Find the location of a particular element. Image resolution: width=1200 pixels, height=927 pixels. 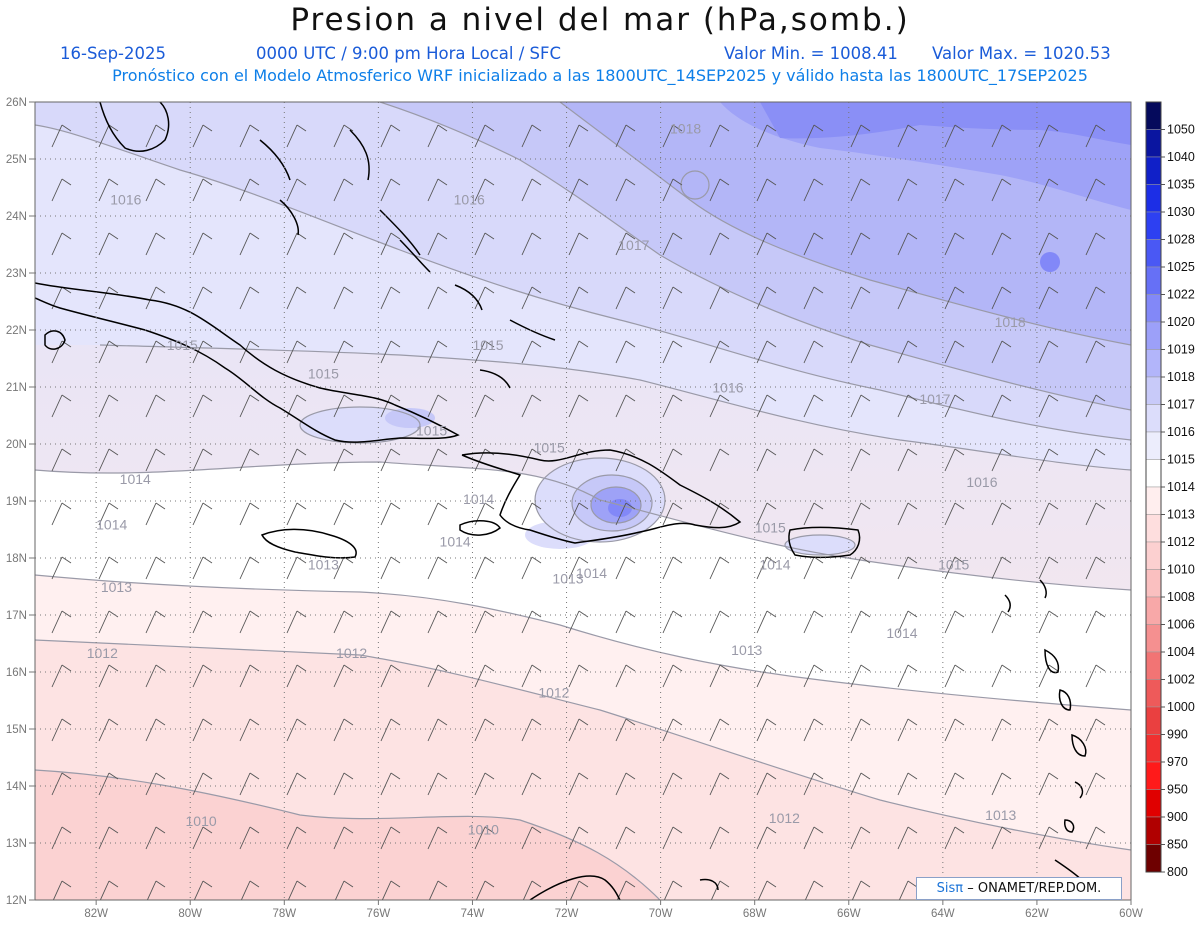

lon-label: 68W is located at coordinates (755, 914).